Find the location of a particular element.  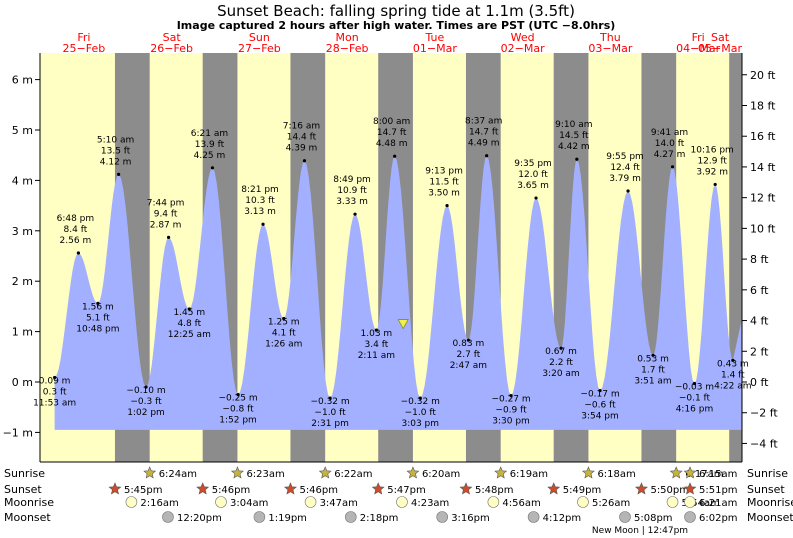

moonset-time: 3:16pm is located at coordinates (470, 518).